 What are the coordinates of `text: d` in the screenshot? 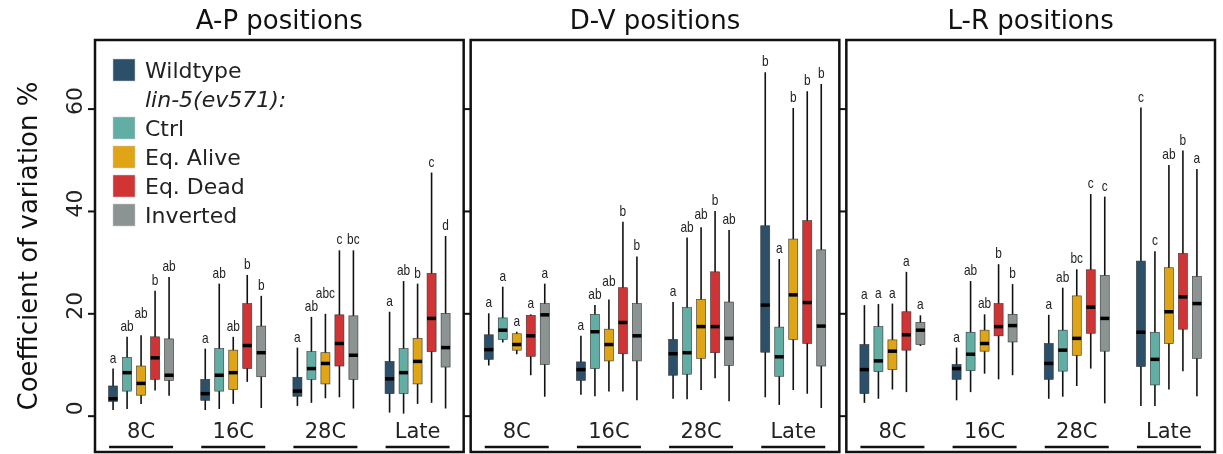 It's located at (445, 225).